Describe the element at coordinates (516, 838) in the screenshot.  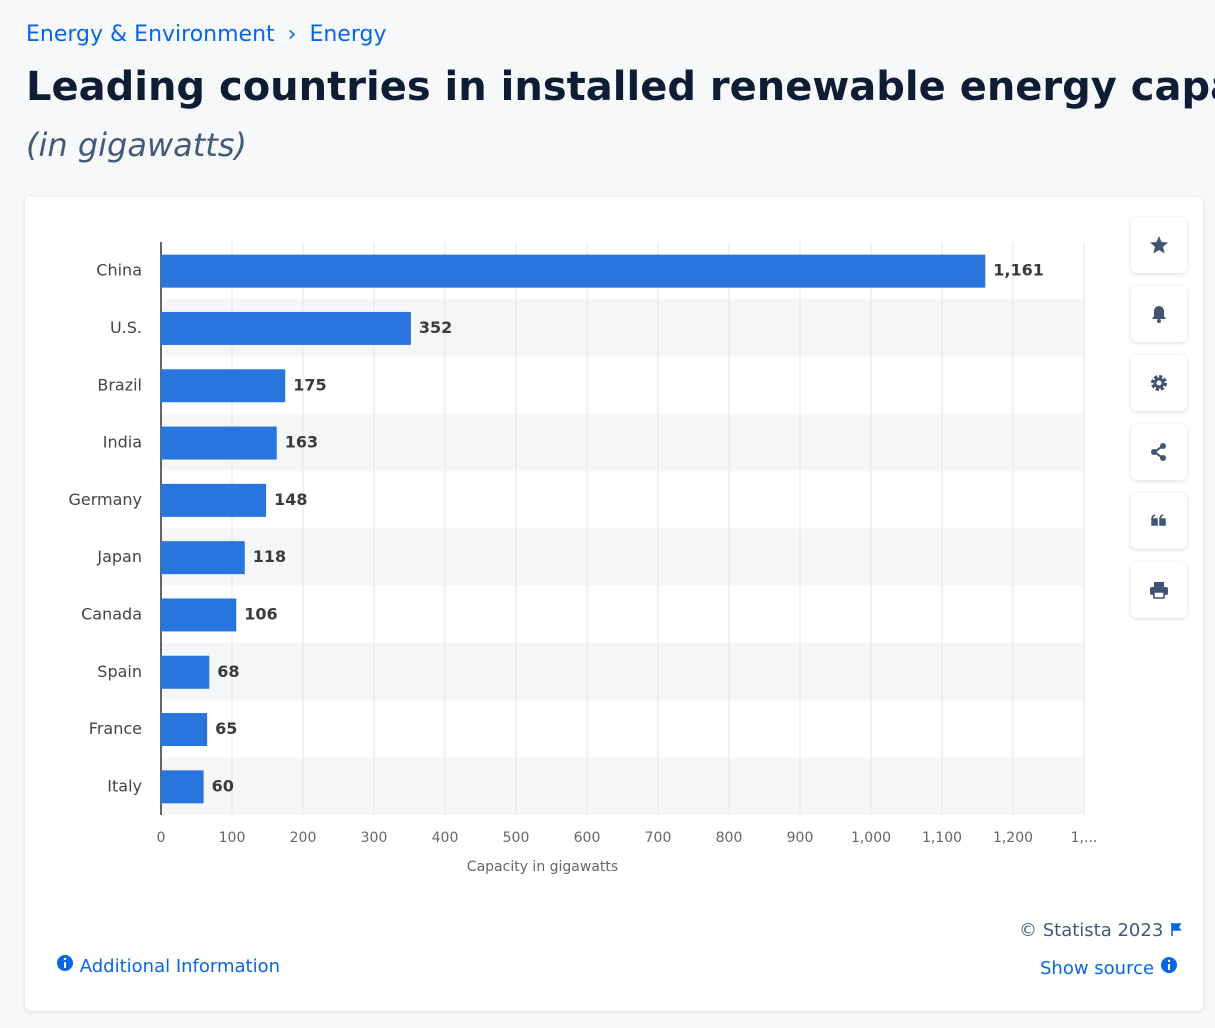
I see `x-tick-label: 500` at that location.